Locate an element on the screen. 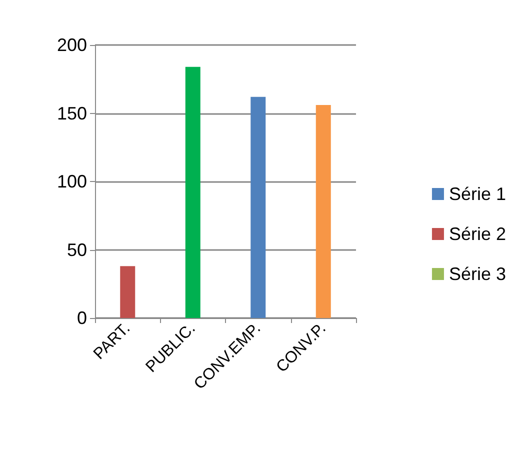  legend-label: Série 3 is located at coordinates (477, 274).